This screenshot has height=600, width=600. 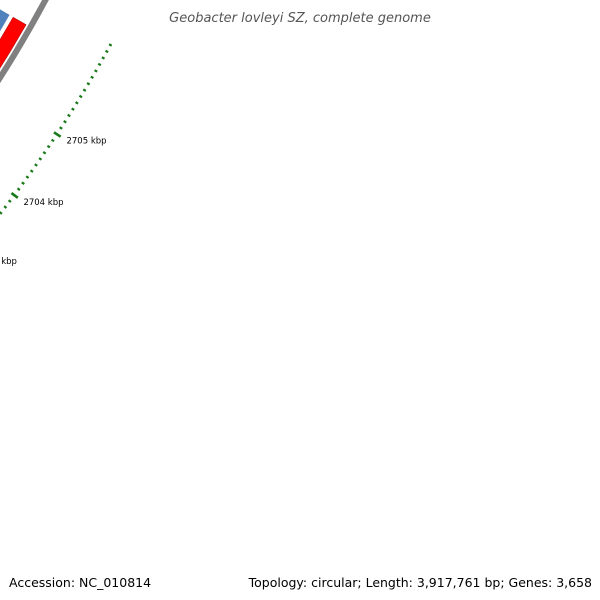 I want to click on tick-label-0: 2705 kbp, so click(x=86, y=142).